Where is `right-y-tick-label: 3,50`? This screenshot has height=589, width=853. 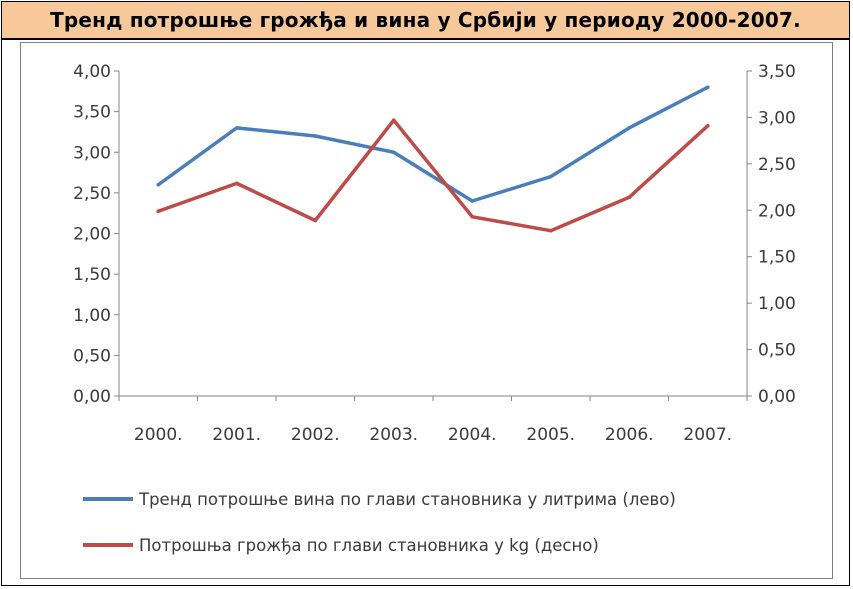
right-y-tick-label: 3,50 is located at coordinates (777, 72).